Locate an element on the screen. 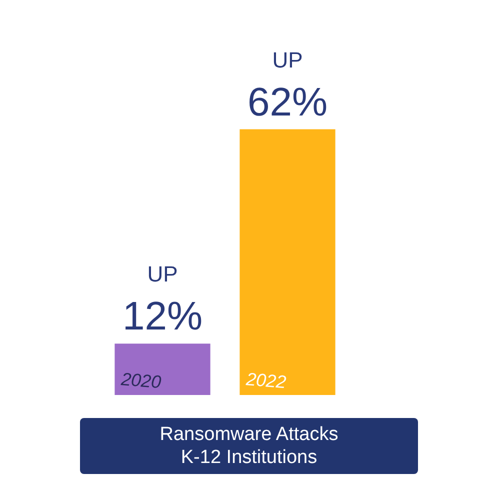 The width and height of the screenshot is (500, 500). x-tick-label: 2020 is located at coordinates (140, 380).